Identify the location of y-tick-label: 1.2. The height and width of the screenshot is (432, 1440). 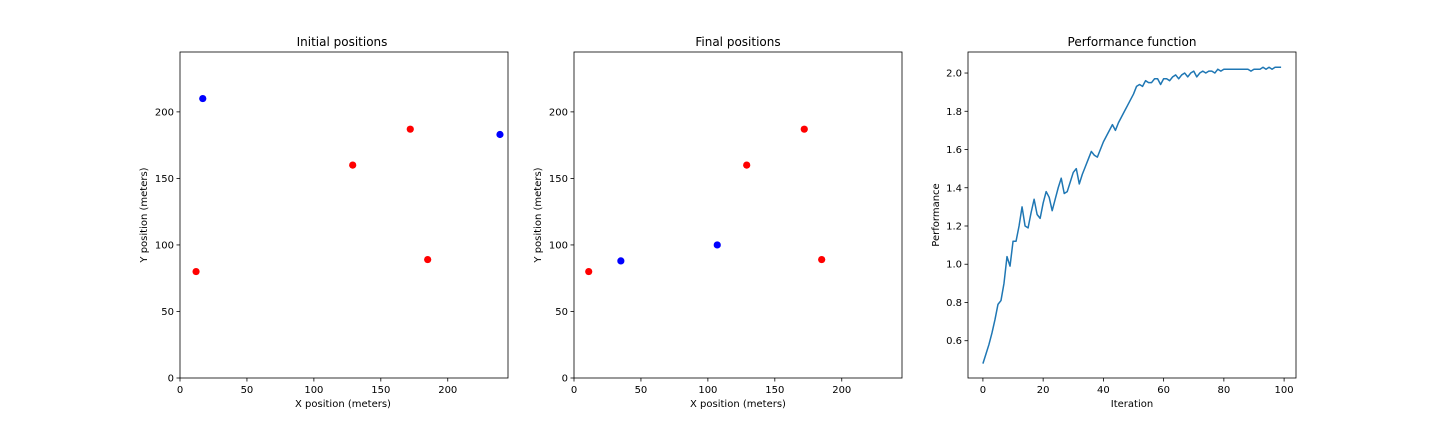
(954, 226).